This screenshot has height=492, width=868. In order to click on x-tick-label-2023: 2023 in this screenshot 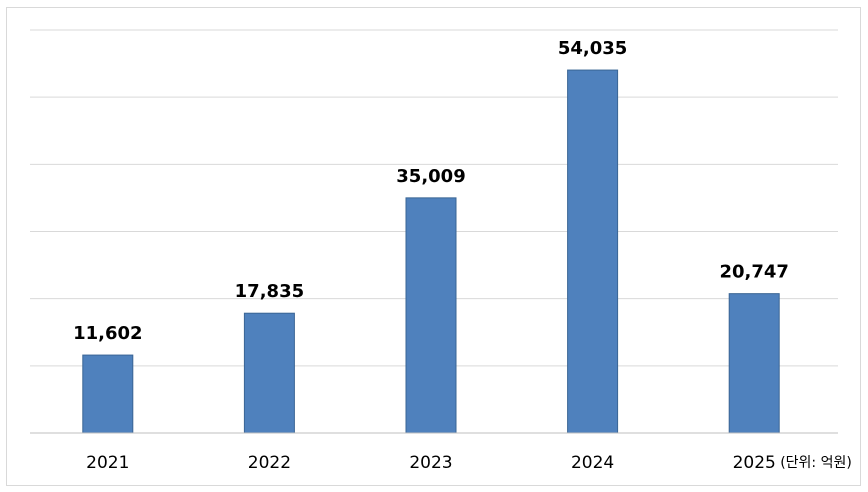, I will do `click(430, 463)`.